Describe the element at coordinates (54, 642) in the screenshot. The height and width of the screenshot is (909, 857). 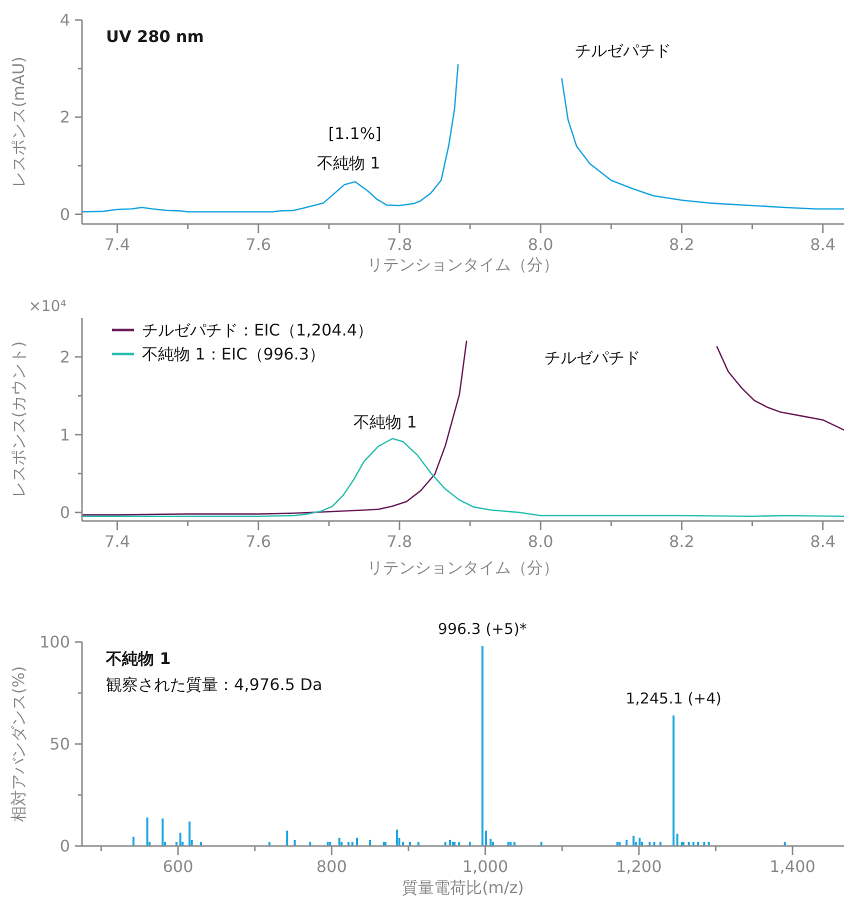
I see `y-tick-label: 100` at that location.